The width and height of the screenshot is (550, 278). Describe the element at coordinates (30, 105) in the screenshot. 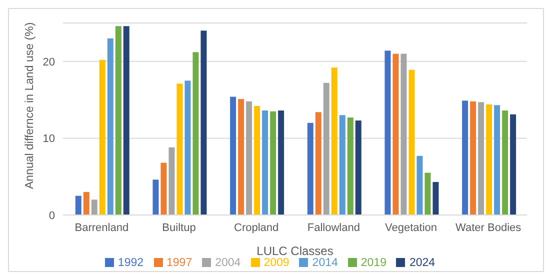

I see `y-axis-title: Annual differnce in Land use (%)` at that location.